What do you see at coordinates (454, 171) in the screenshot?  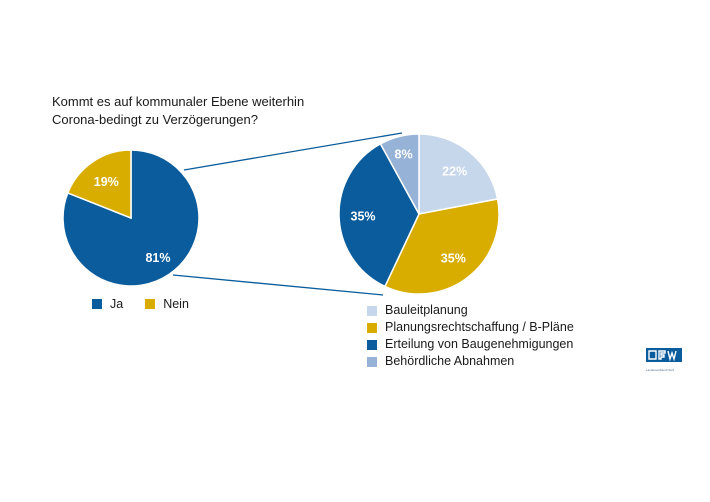 I see `breakdown-label-bauleitplanung: 22%` at bounding box center [454, 171].